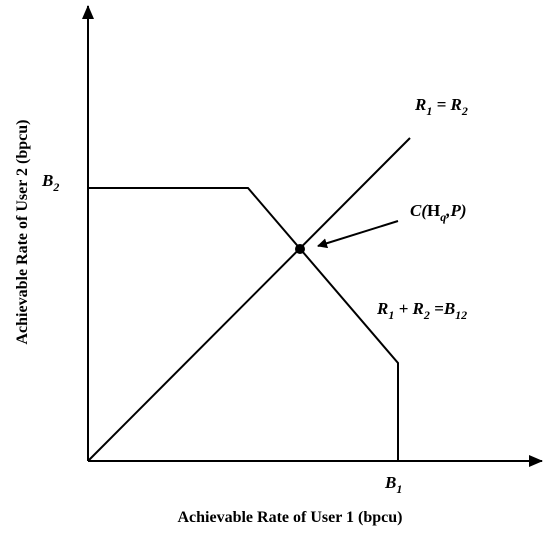 This screenshot has height=534, width=550. What do you see at coordinates (443, 217) in the screenshot?
I see `label-part: q` at bounding box center [443, 217].